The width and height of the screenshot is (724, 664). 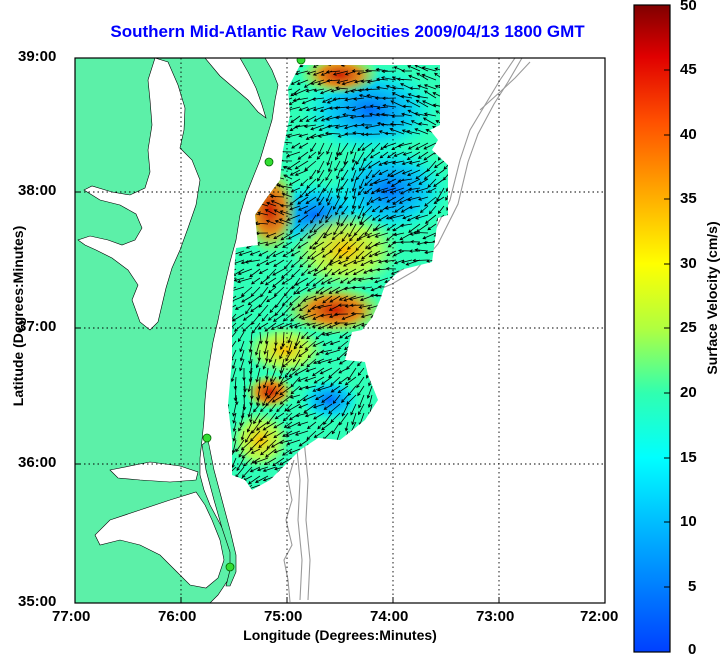 What do you see at coordinates (71, 616) in the screenshot?
I see `x-tick-label: 77:00` at bounding box center [71, 616].